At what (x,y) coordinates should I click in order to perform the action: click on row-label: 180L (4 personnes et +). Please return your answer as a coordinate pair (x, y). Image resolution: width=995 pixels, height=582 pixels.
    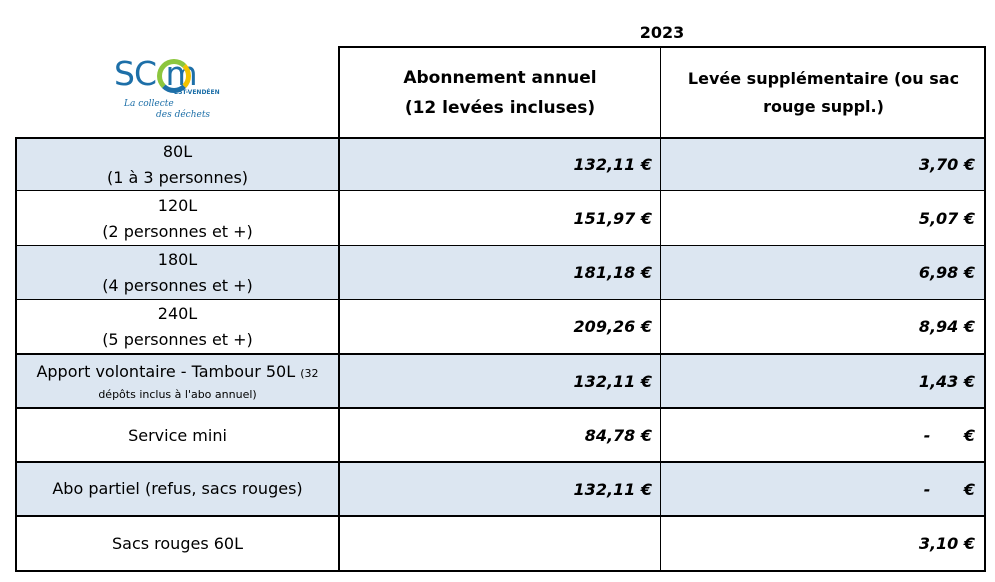
    Looking at the image, I should click on (177, 272).